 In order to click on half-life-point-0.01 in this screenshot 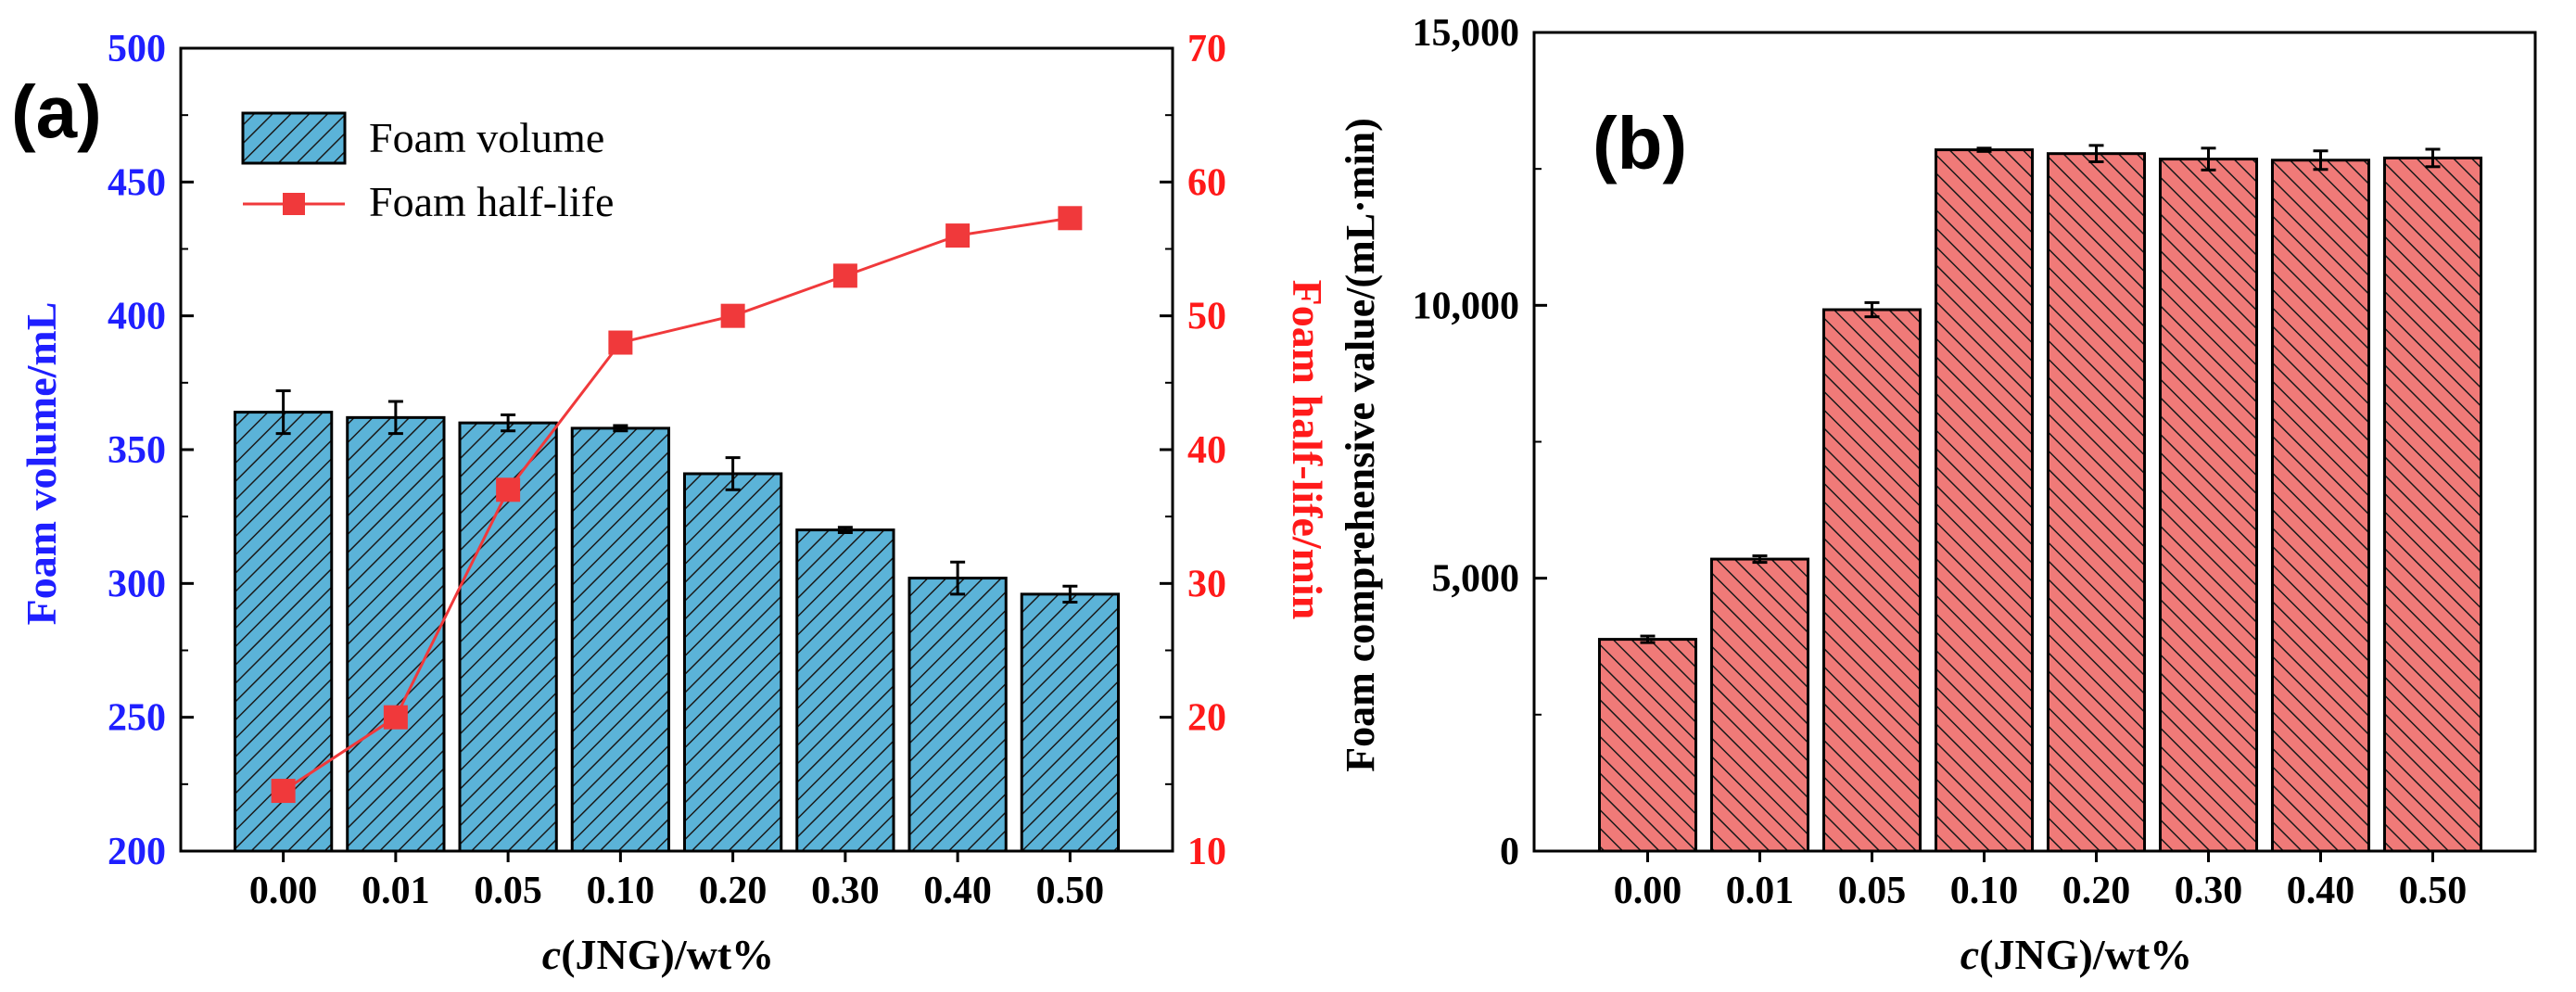, I will do `click(395, 717)`.